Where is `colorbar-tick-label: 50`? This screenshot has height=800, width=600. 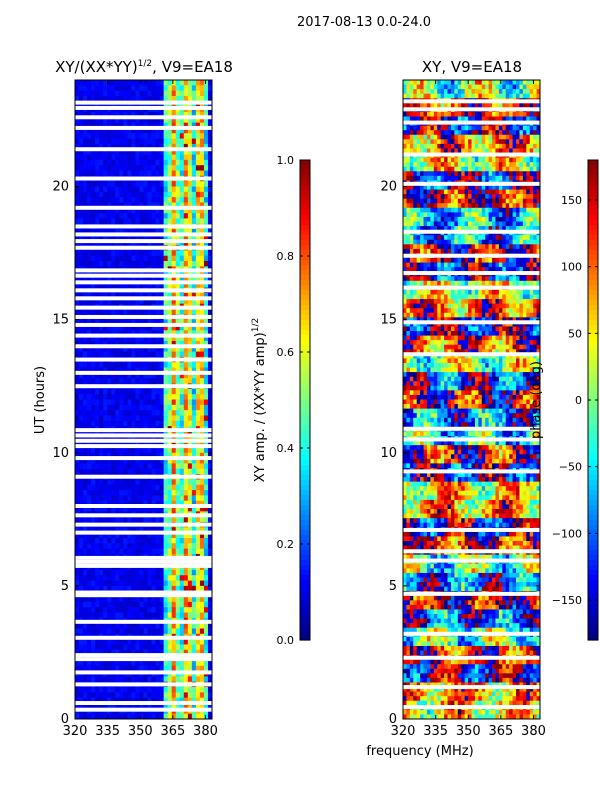 colorbar-tick-label: 50 is located at coordinates (575, 333).